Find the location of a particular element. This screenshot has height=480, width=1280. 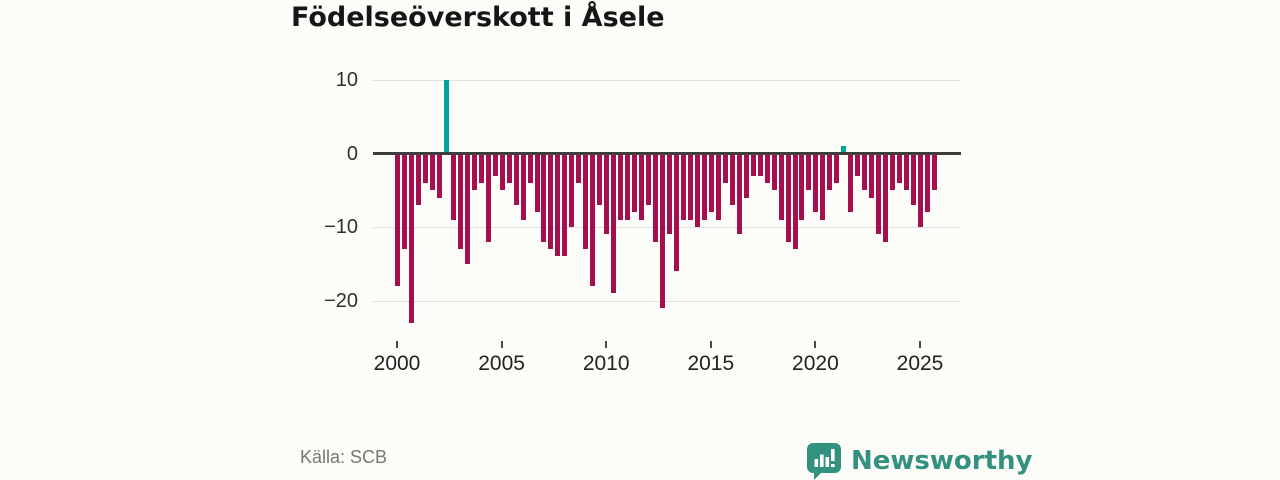

y-axis-tick-label: −10 is located at coordinates (341, 227).